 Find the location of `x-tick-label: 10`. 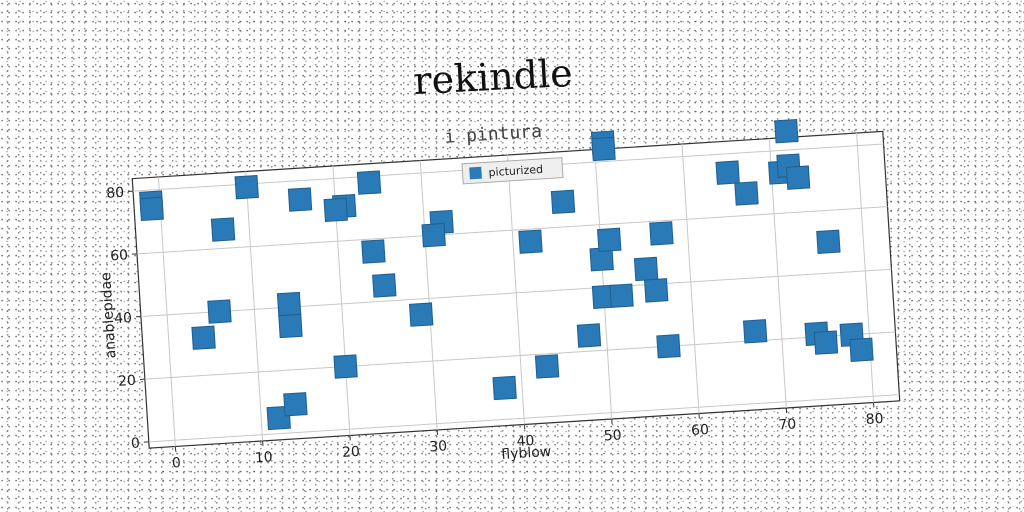

x-tick-label: 10 is located at coordinates (263, 457).